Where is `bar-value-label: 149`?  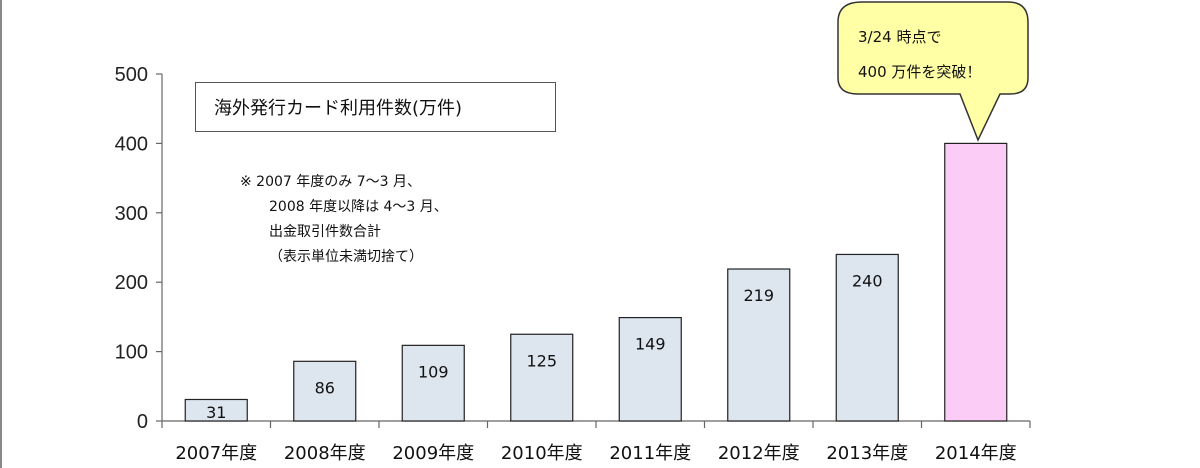
bar-value-label: 149 is located at coordinates (650, 344).